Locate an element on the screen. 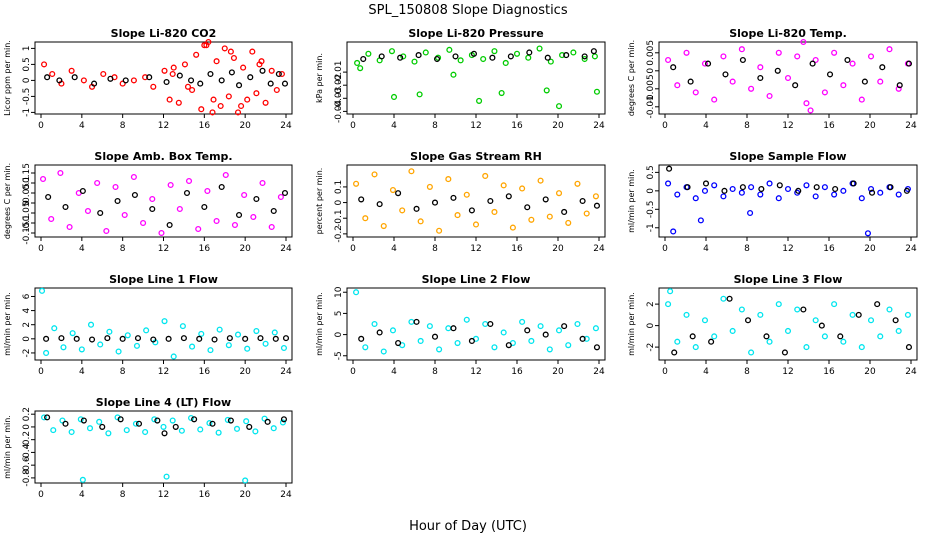 Image resolution: width=936 pixels, height=540 pixels. y-tick-label: -2 is located at coordinates (651, 347).